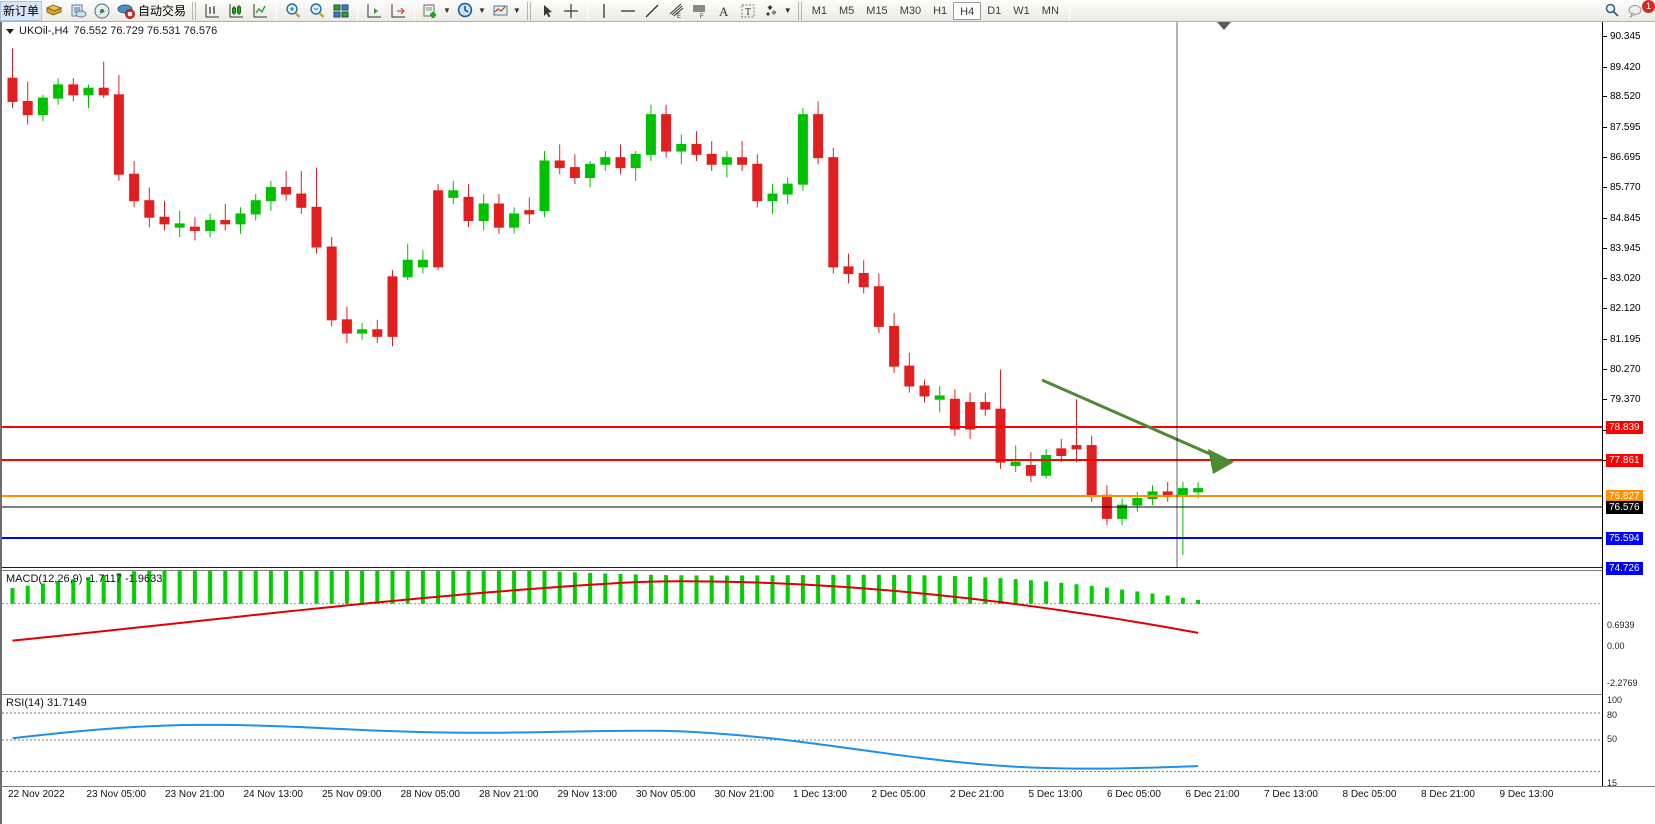 This screenshot has width=1655, height=824. I want to click on time-tick: 22 Nov 2022, so click(36, 794).